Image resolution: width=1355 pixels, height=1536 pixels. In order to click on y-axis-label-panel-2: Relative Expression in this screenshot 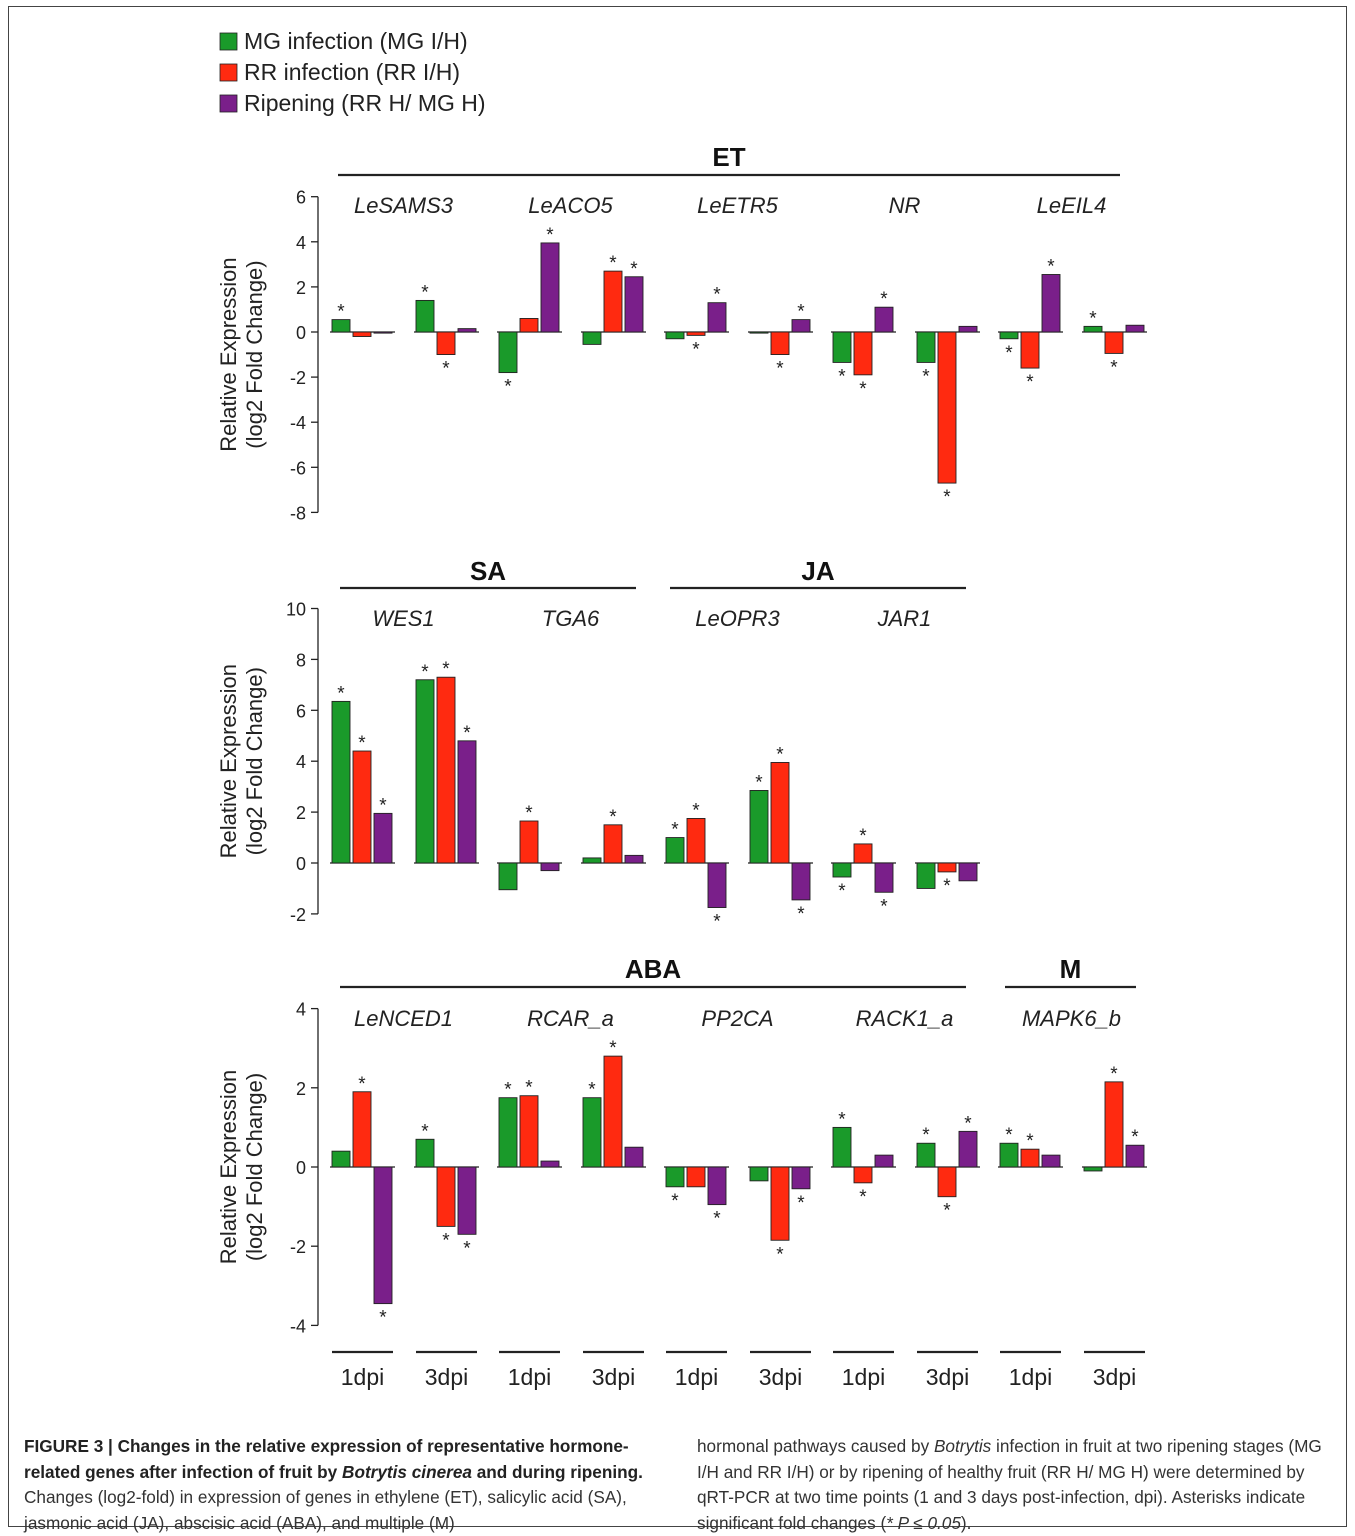, I will do `click(228, 761)`.